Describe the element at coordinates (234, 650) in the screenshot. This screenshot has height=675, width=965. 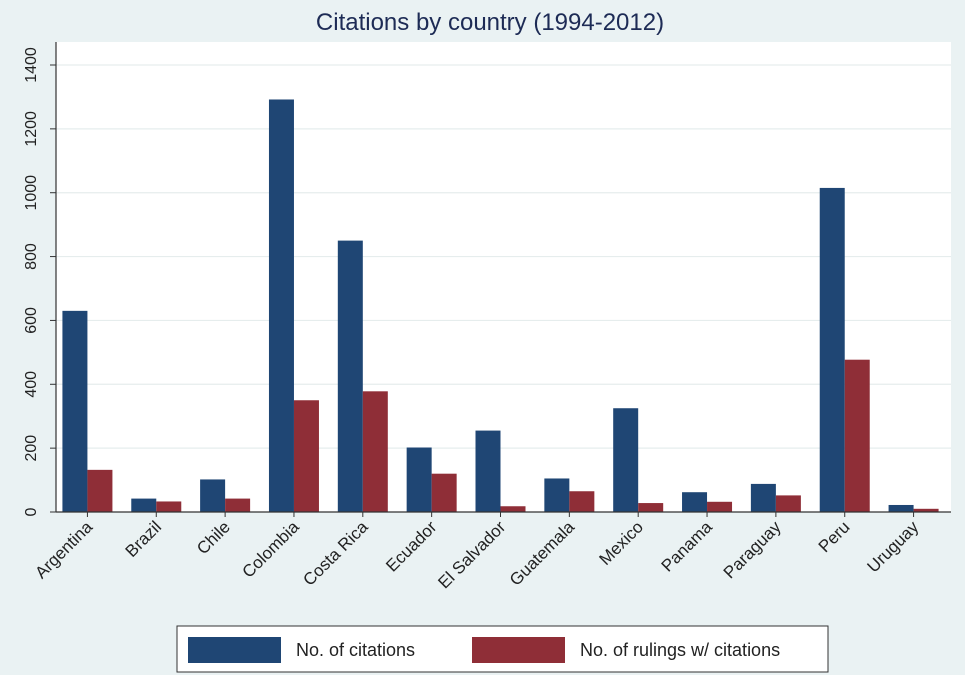
I see `legend-swatch-citations` at that location.